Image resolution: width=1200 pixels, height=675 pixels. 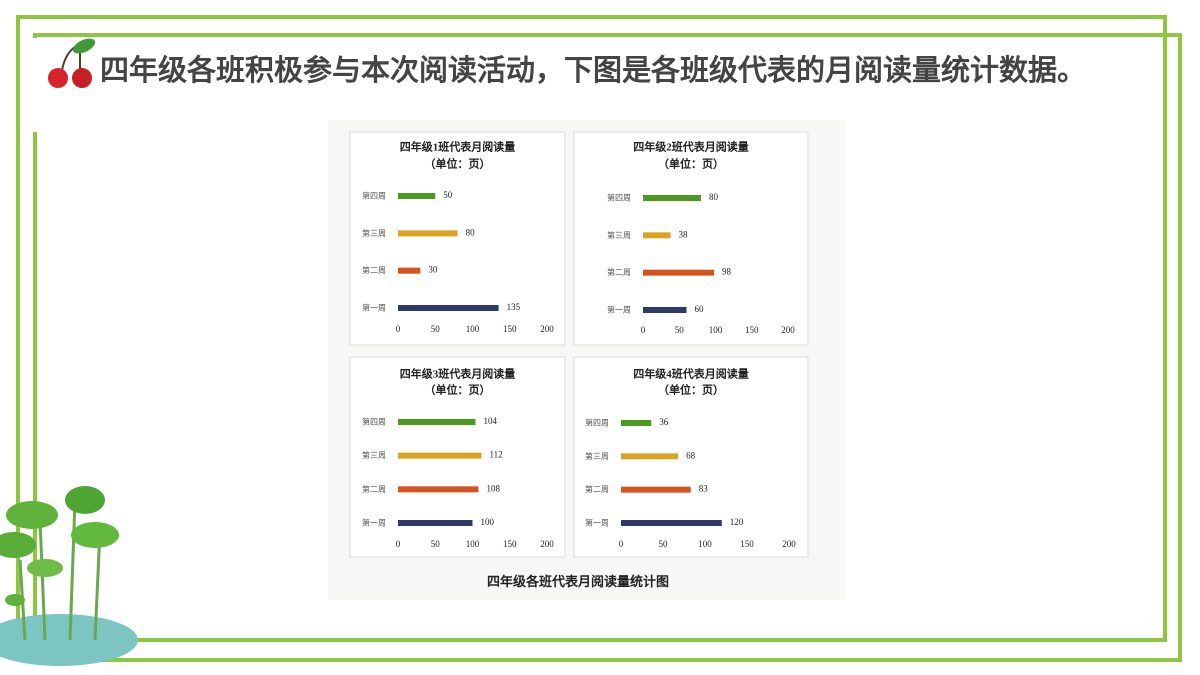 What do you see at coordinates (727, 272) in the screenshot?
I see `data-label: 98` at bounding box center [727, 272].